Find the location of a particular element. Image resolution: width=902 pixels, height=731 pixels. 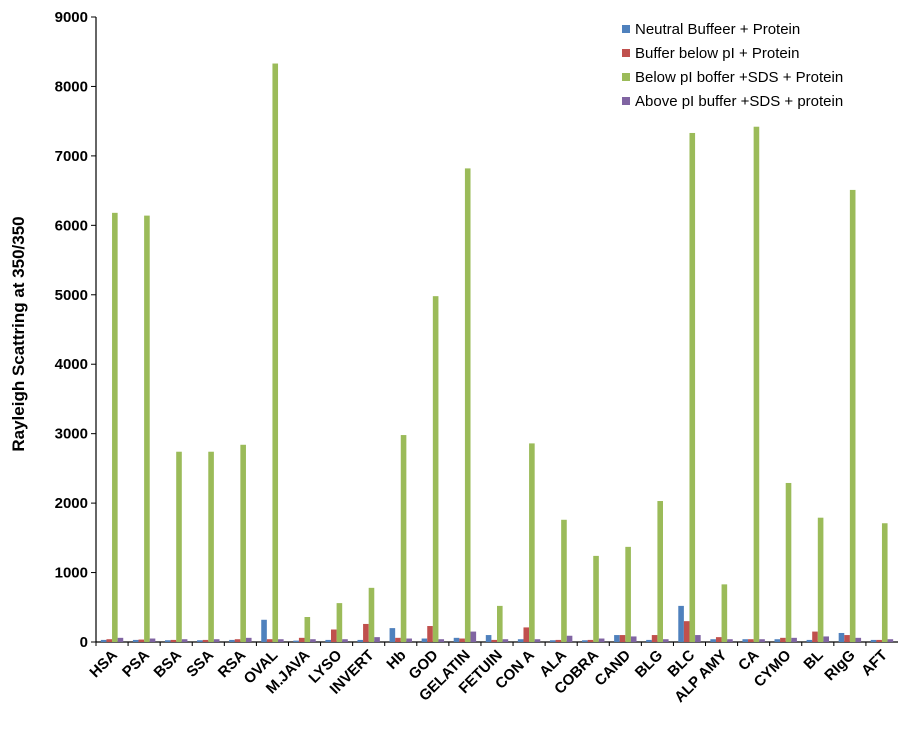

legend-label: Above pI buffer +SDS + protein is located at coordinates (739, 101).